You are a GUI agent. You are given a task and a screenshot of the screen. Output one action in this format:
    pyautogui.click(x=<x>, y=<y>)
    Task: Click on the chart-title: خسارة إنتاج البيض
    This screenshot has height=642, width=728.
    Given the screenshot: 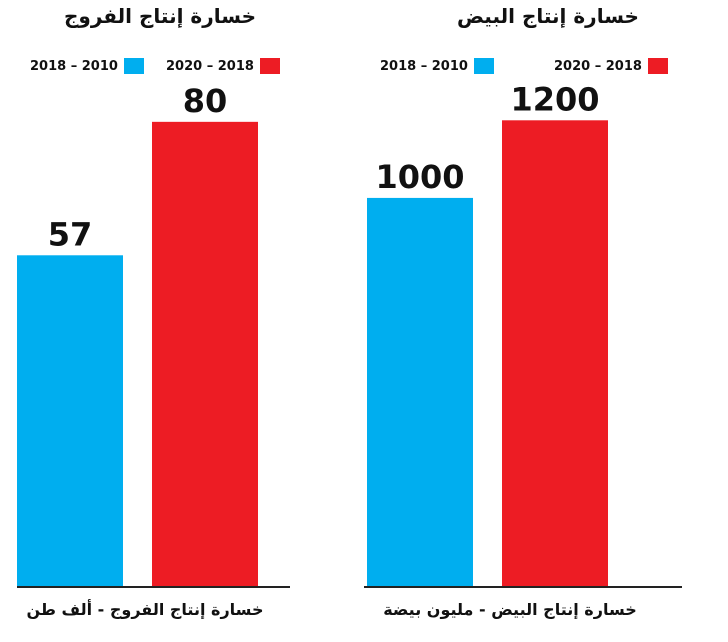 What is the action you would take?
    pyautogui.click(x=548, y=16)
    